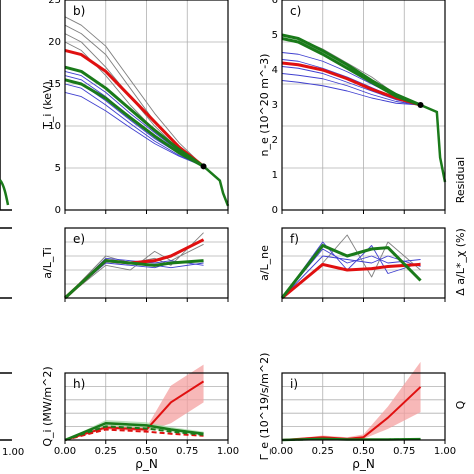  Describe the element at coordinates (295, 11) in the screenshot. I see `panel-label: c)` at that location.